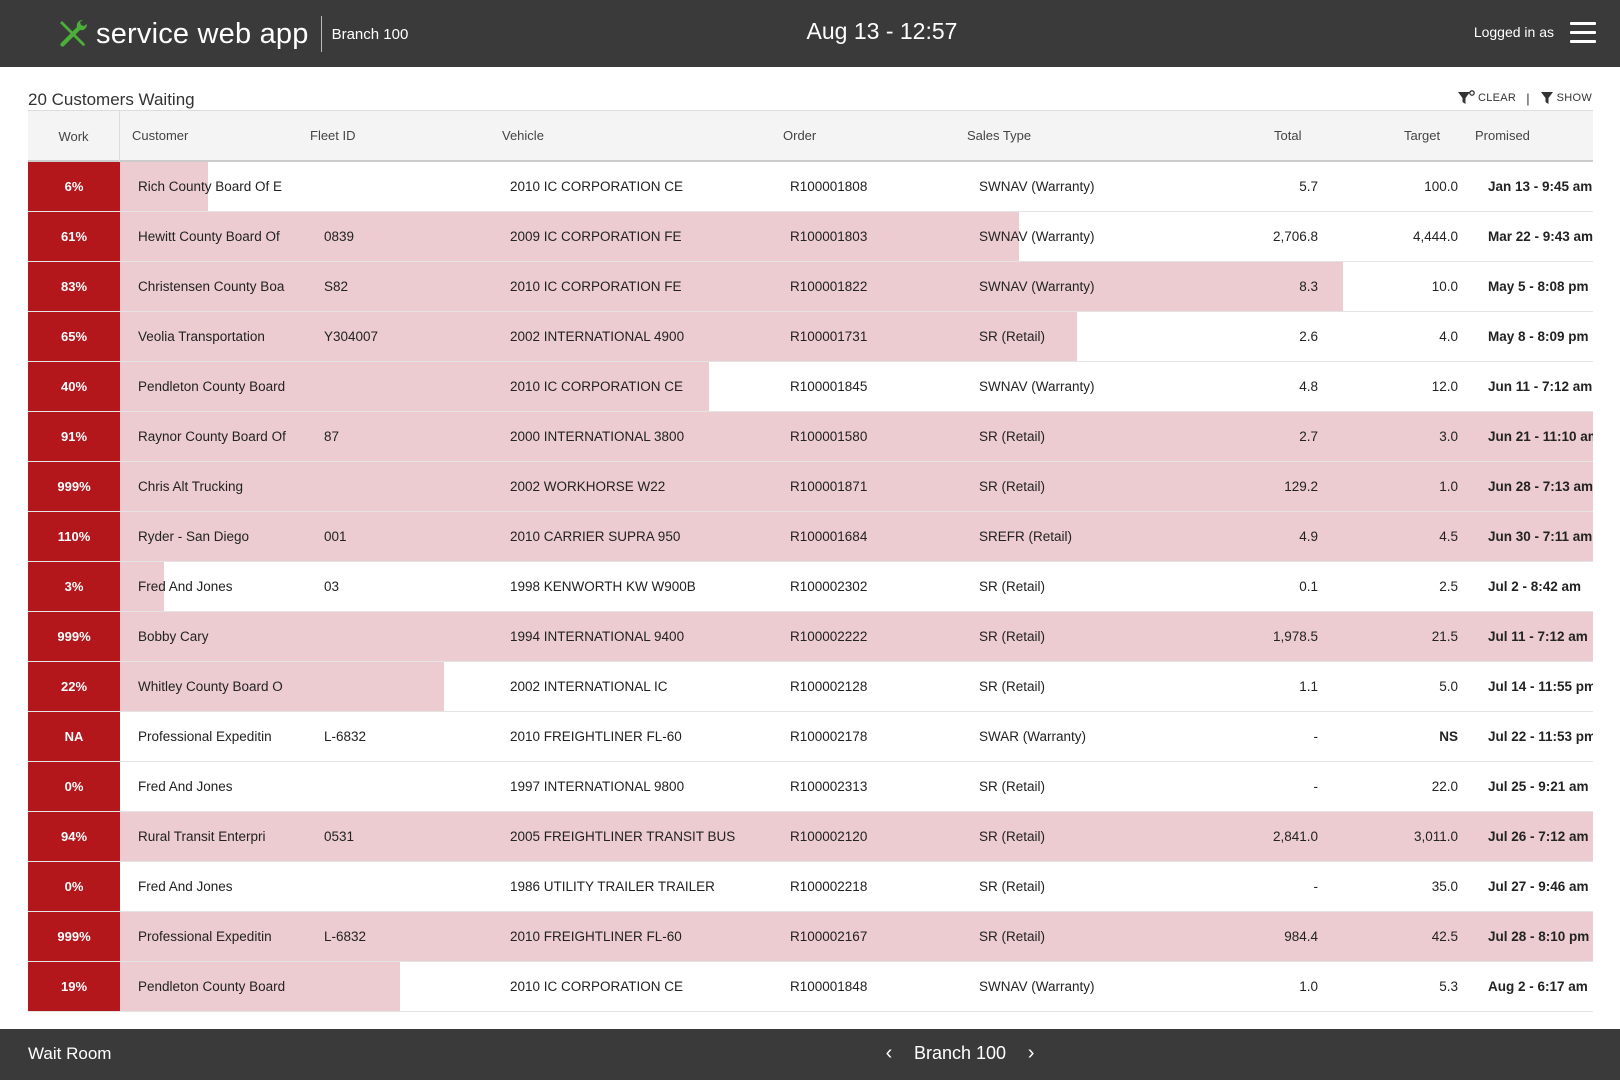 This screenshot has height=1080, width=1620. What do you see at coordinates (1486, 98) in the screenshot?
I see `clear-filter-button: CLEAR` at bounding box center [1486, 98].